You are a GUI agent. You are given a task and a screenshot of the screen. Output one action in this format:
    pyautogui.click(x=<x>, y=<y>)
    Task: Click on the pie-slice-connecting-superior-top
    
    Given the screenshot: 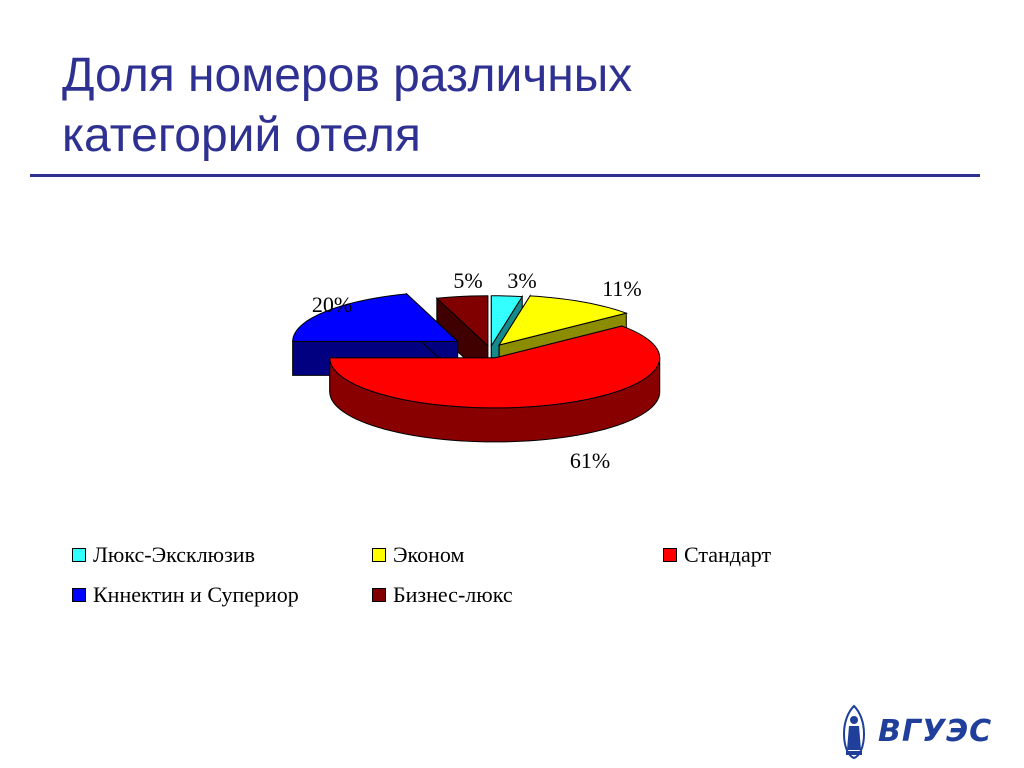 What is the action you would take?
    pyautogui.click(x=375, y=317)
    